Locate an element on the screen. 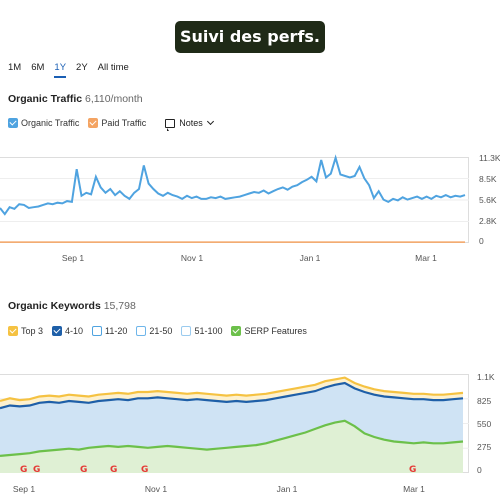 This screenshot has height=500, width=500. traffic-title: Organic Traffic 6,110/month is located at coordinates (75, 99).